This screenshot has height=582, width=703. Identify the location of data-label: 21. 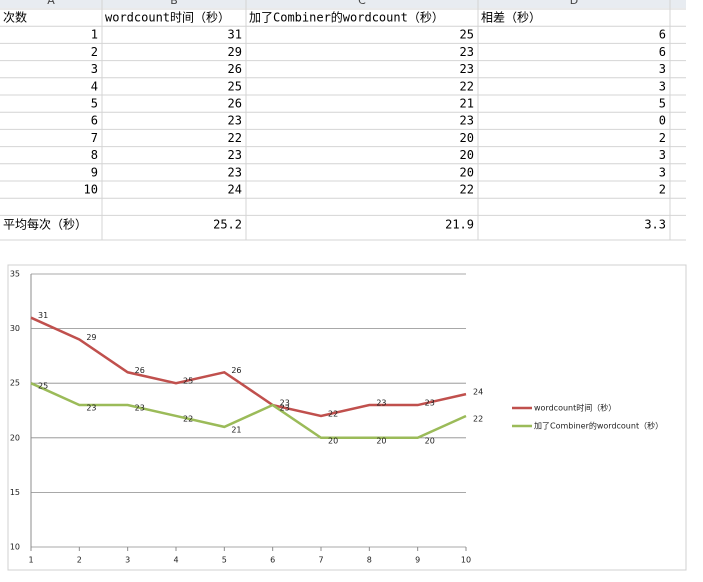
(236, 429).